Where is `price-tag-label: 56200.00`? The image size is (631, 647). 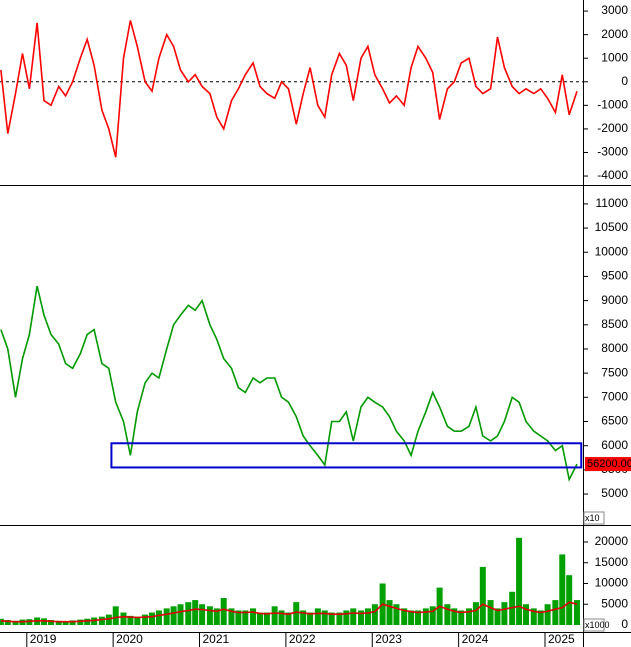 price-tag-label: 56200.00 is located at coordinates (609, 464).